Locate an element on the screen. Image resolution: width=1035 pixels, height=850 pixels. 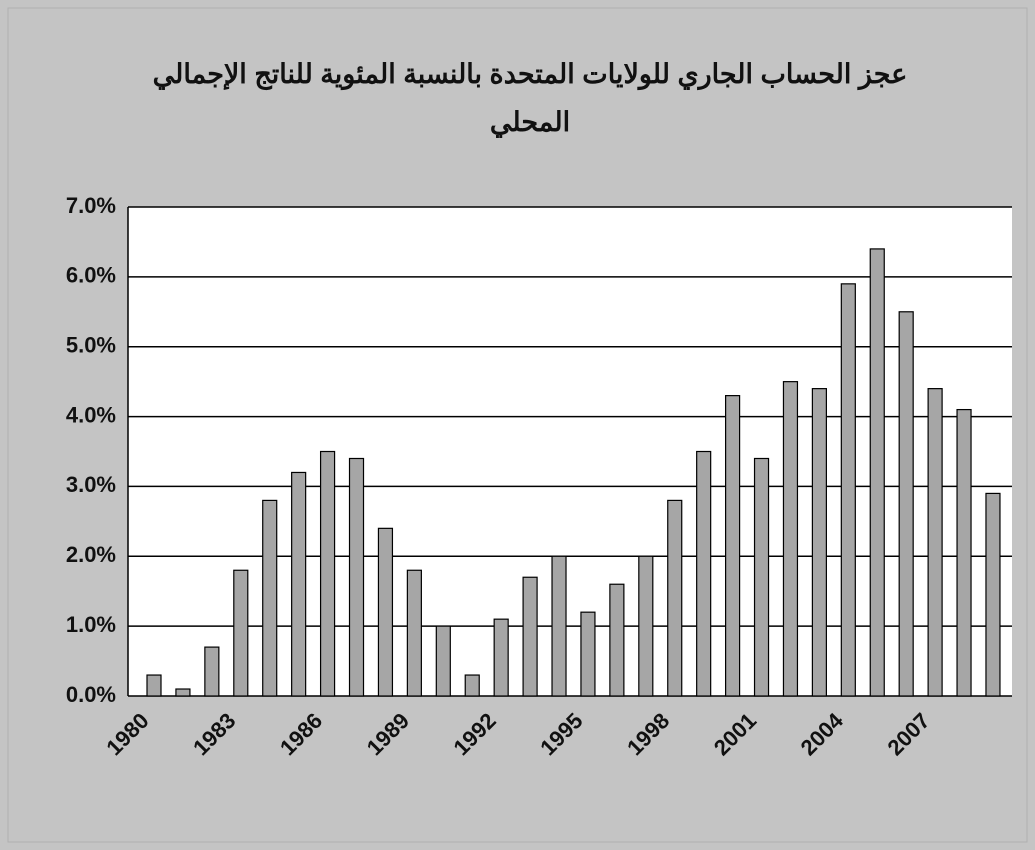
x-tick-label: 1989 is located at coordinates (388, 734).